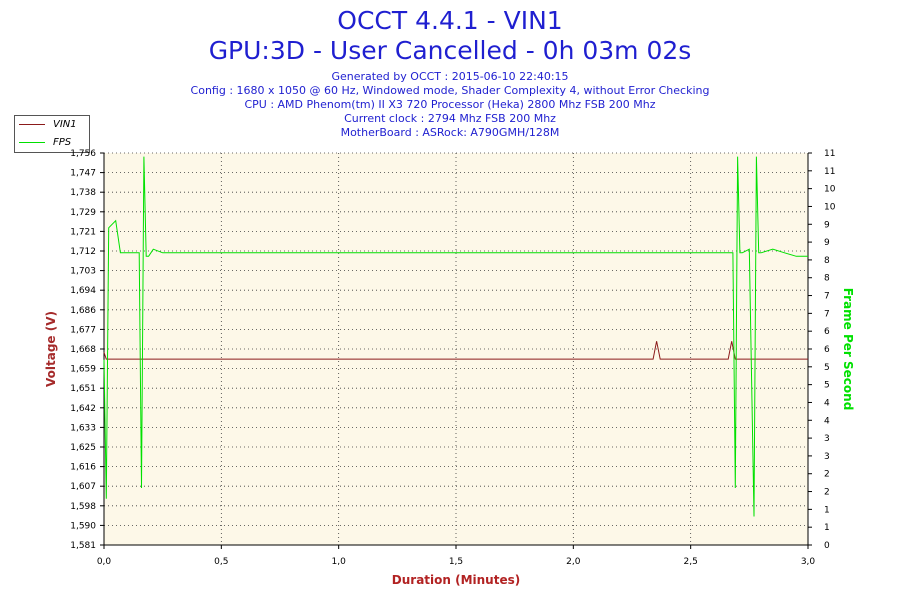 Image resolution: width=900 pixels, height=600 pixels. Describe the element at coordinates (827, 546) in the screenshot. I see `y-right-tick-label: 0` at that location.